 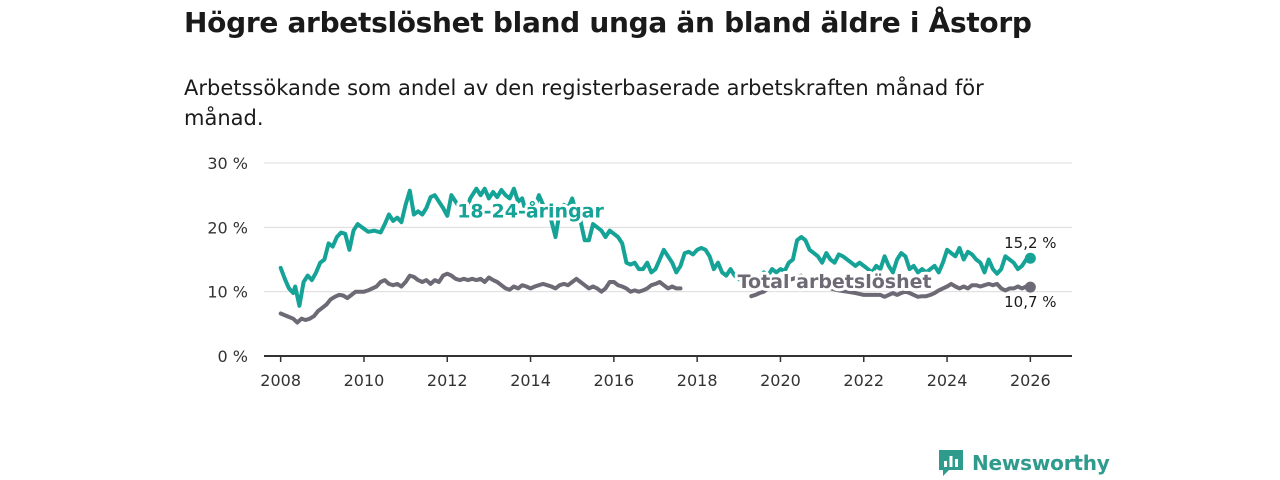 I want to click on end-label-total: 10,7 %, so click(x=1030, y=302).